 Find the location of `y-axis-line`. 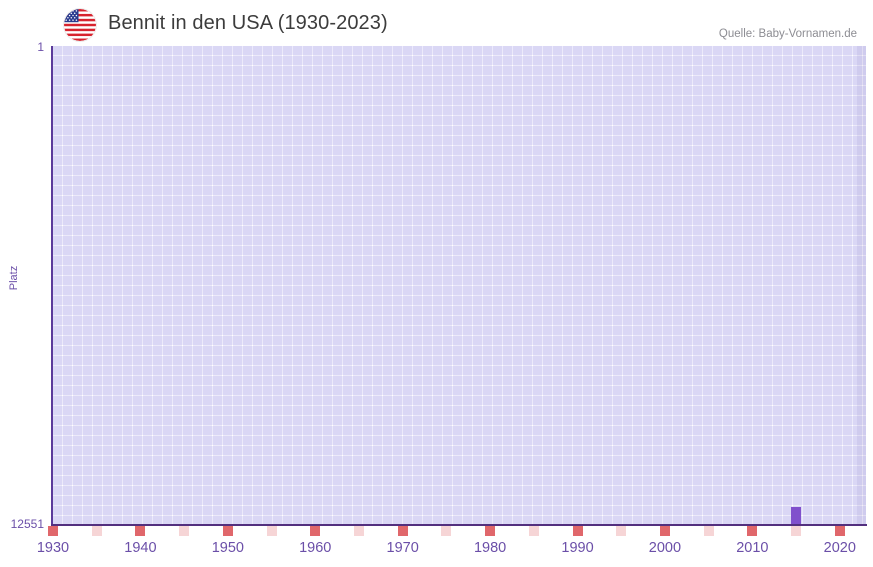

y-axis-line is located at coordinates (52, 286).